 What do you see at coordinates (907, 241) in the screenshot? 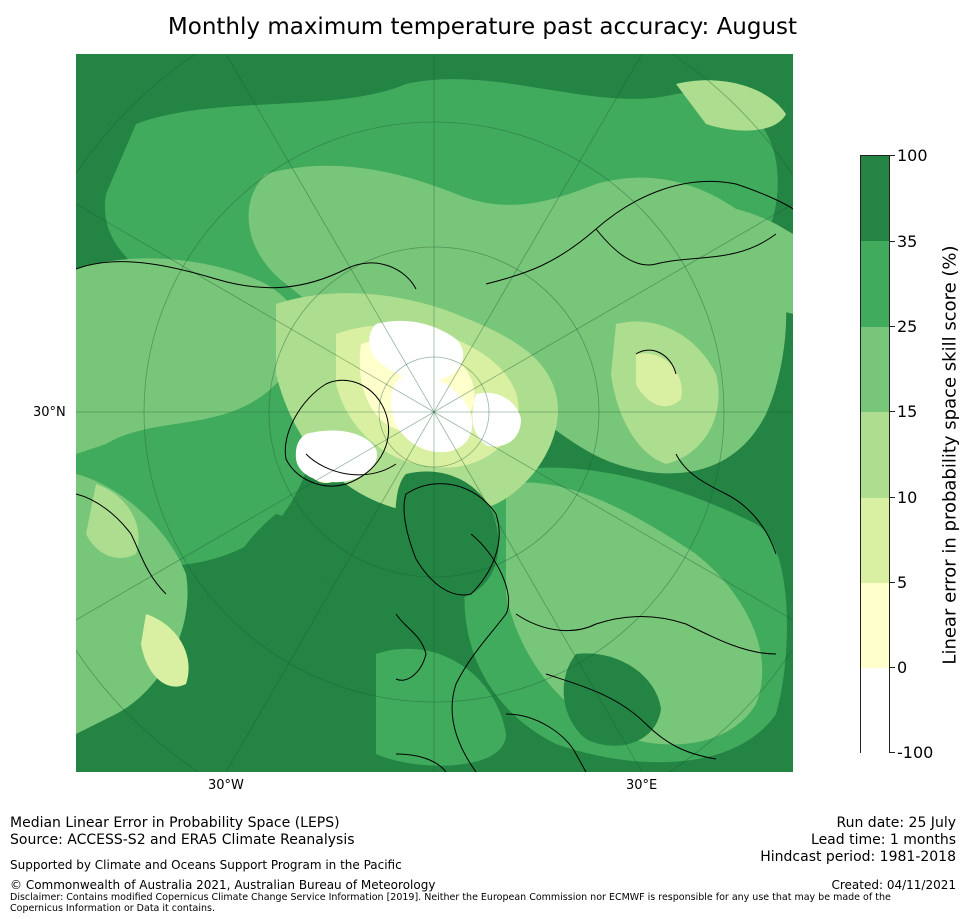
I see `colorbar-tick-label: 35` at bounding box center [907, 241].